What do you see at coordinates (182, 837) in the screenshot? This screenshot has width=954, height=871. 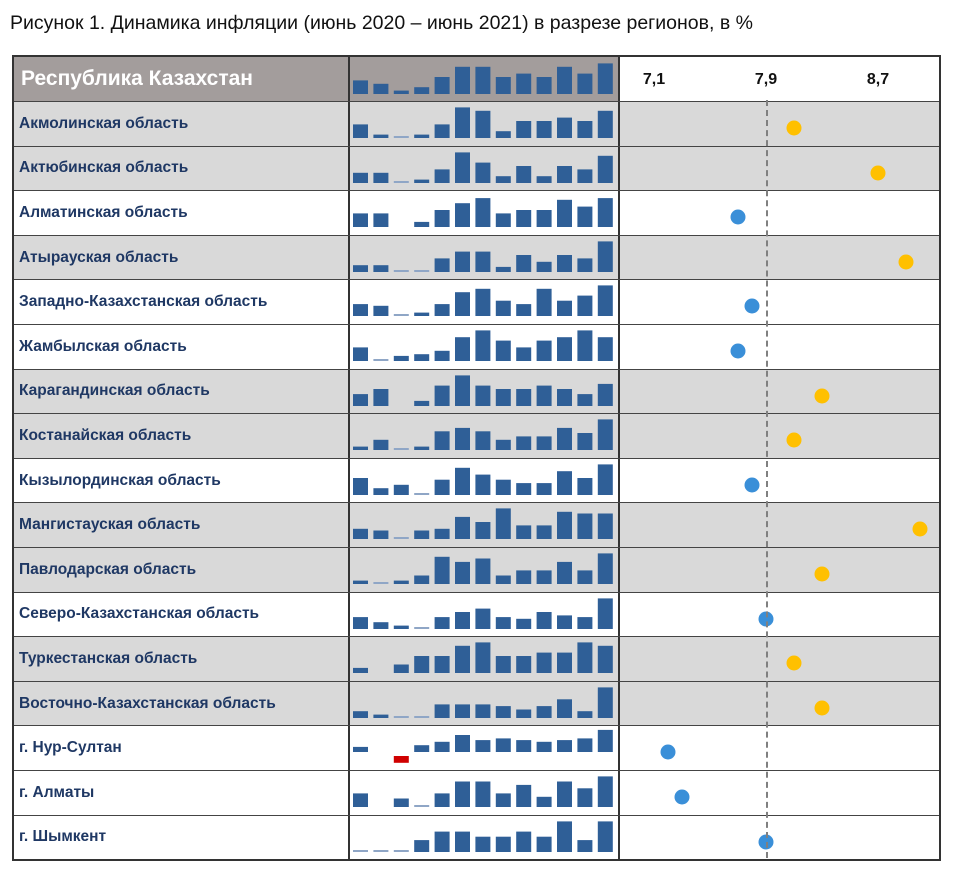 I see `region-name: г. Шымкент` at bounding box center [182, 837].